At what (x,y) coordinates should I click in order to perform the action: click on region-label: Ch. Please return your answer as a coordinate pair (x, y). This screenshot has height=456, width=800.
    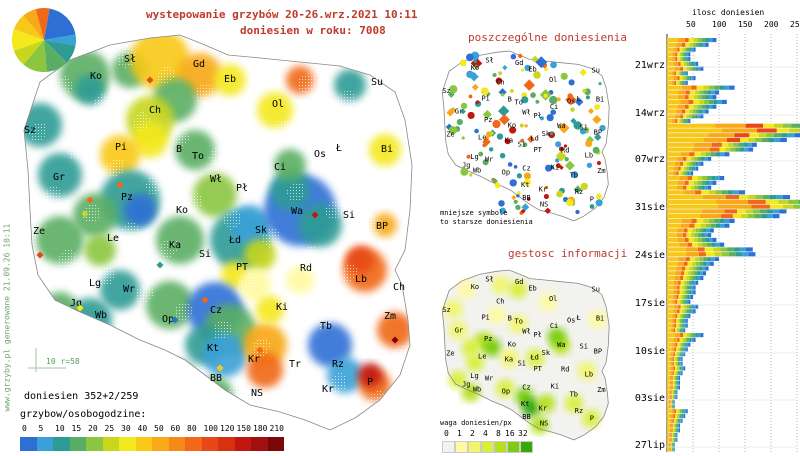
    Looking at the image, I should click on (155, 110).